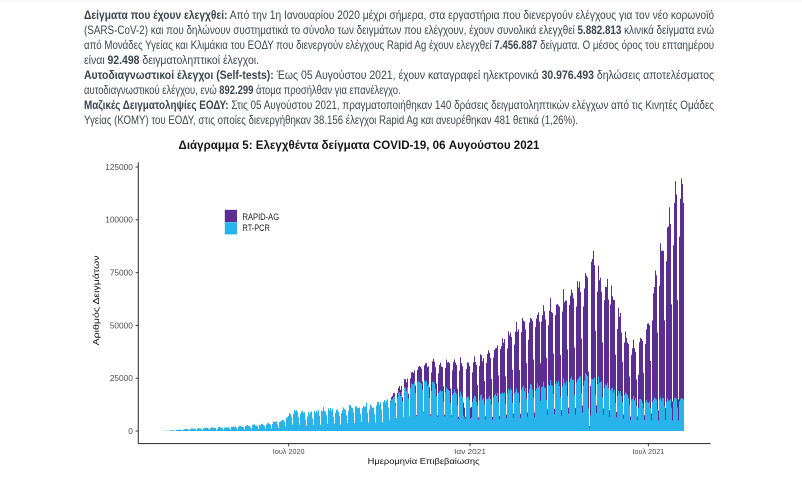 The height and width of the screenshot is (482, 802). I want to click on svg-text: RT-PCR, so click(257, 228).